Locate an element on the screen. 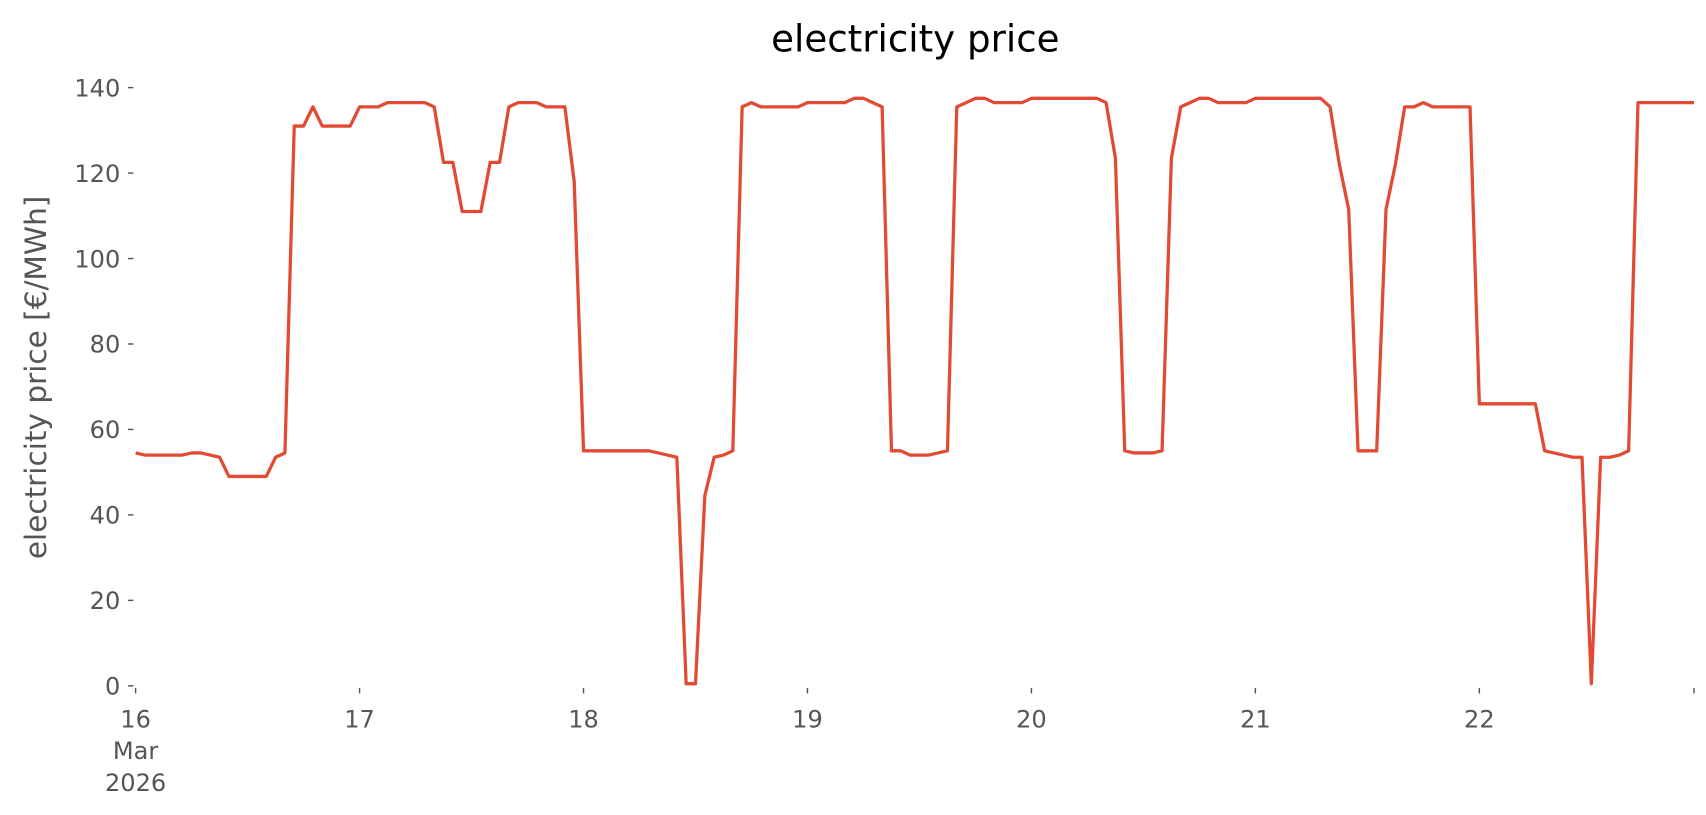 The image size is (1706, 815). x-tick-label: 21 is located at coordinates (1255, 719).